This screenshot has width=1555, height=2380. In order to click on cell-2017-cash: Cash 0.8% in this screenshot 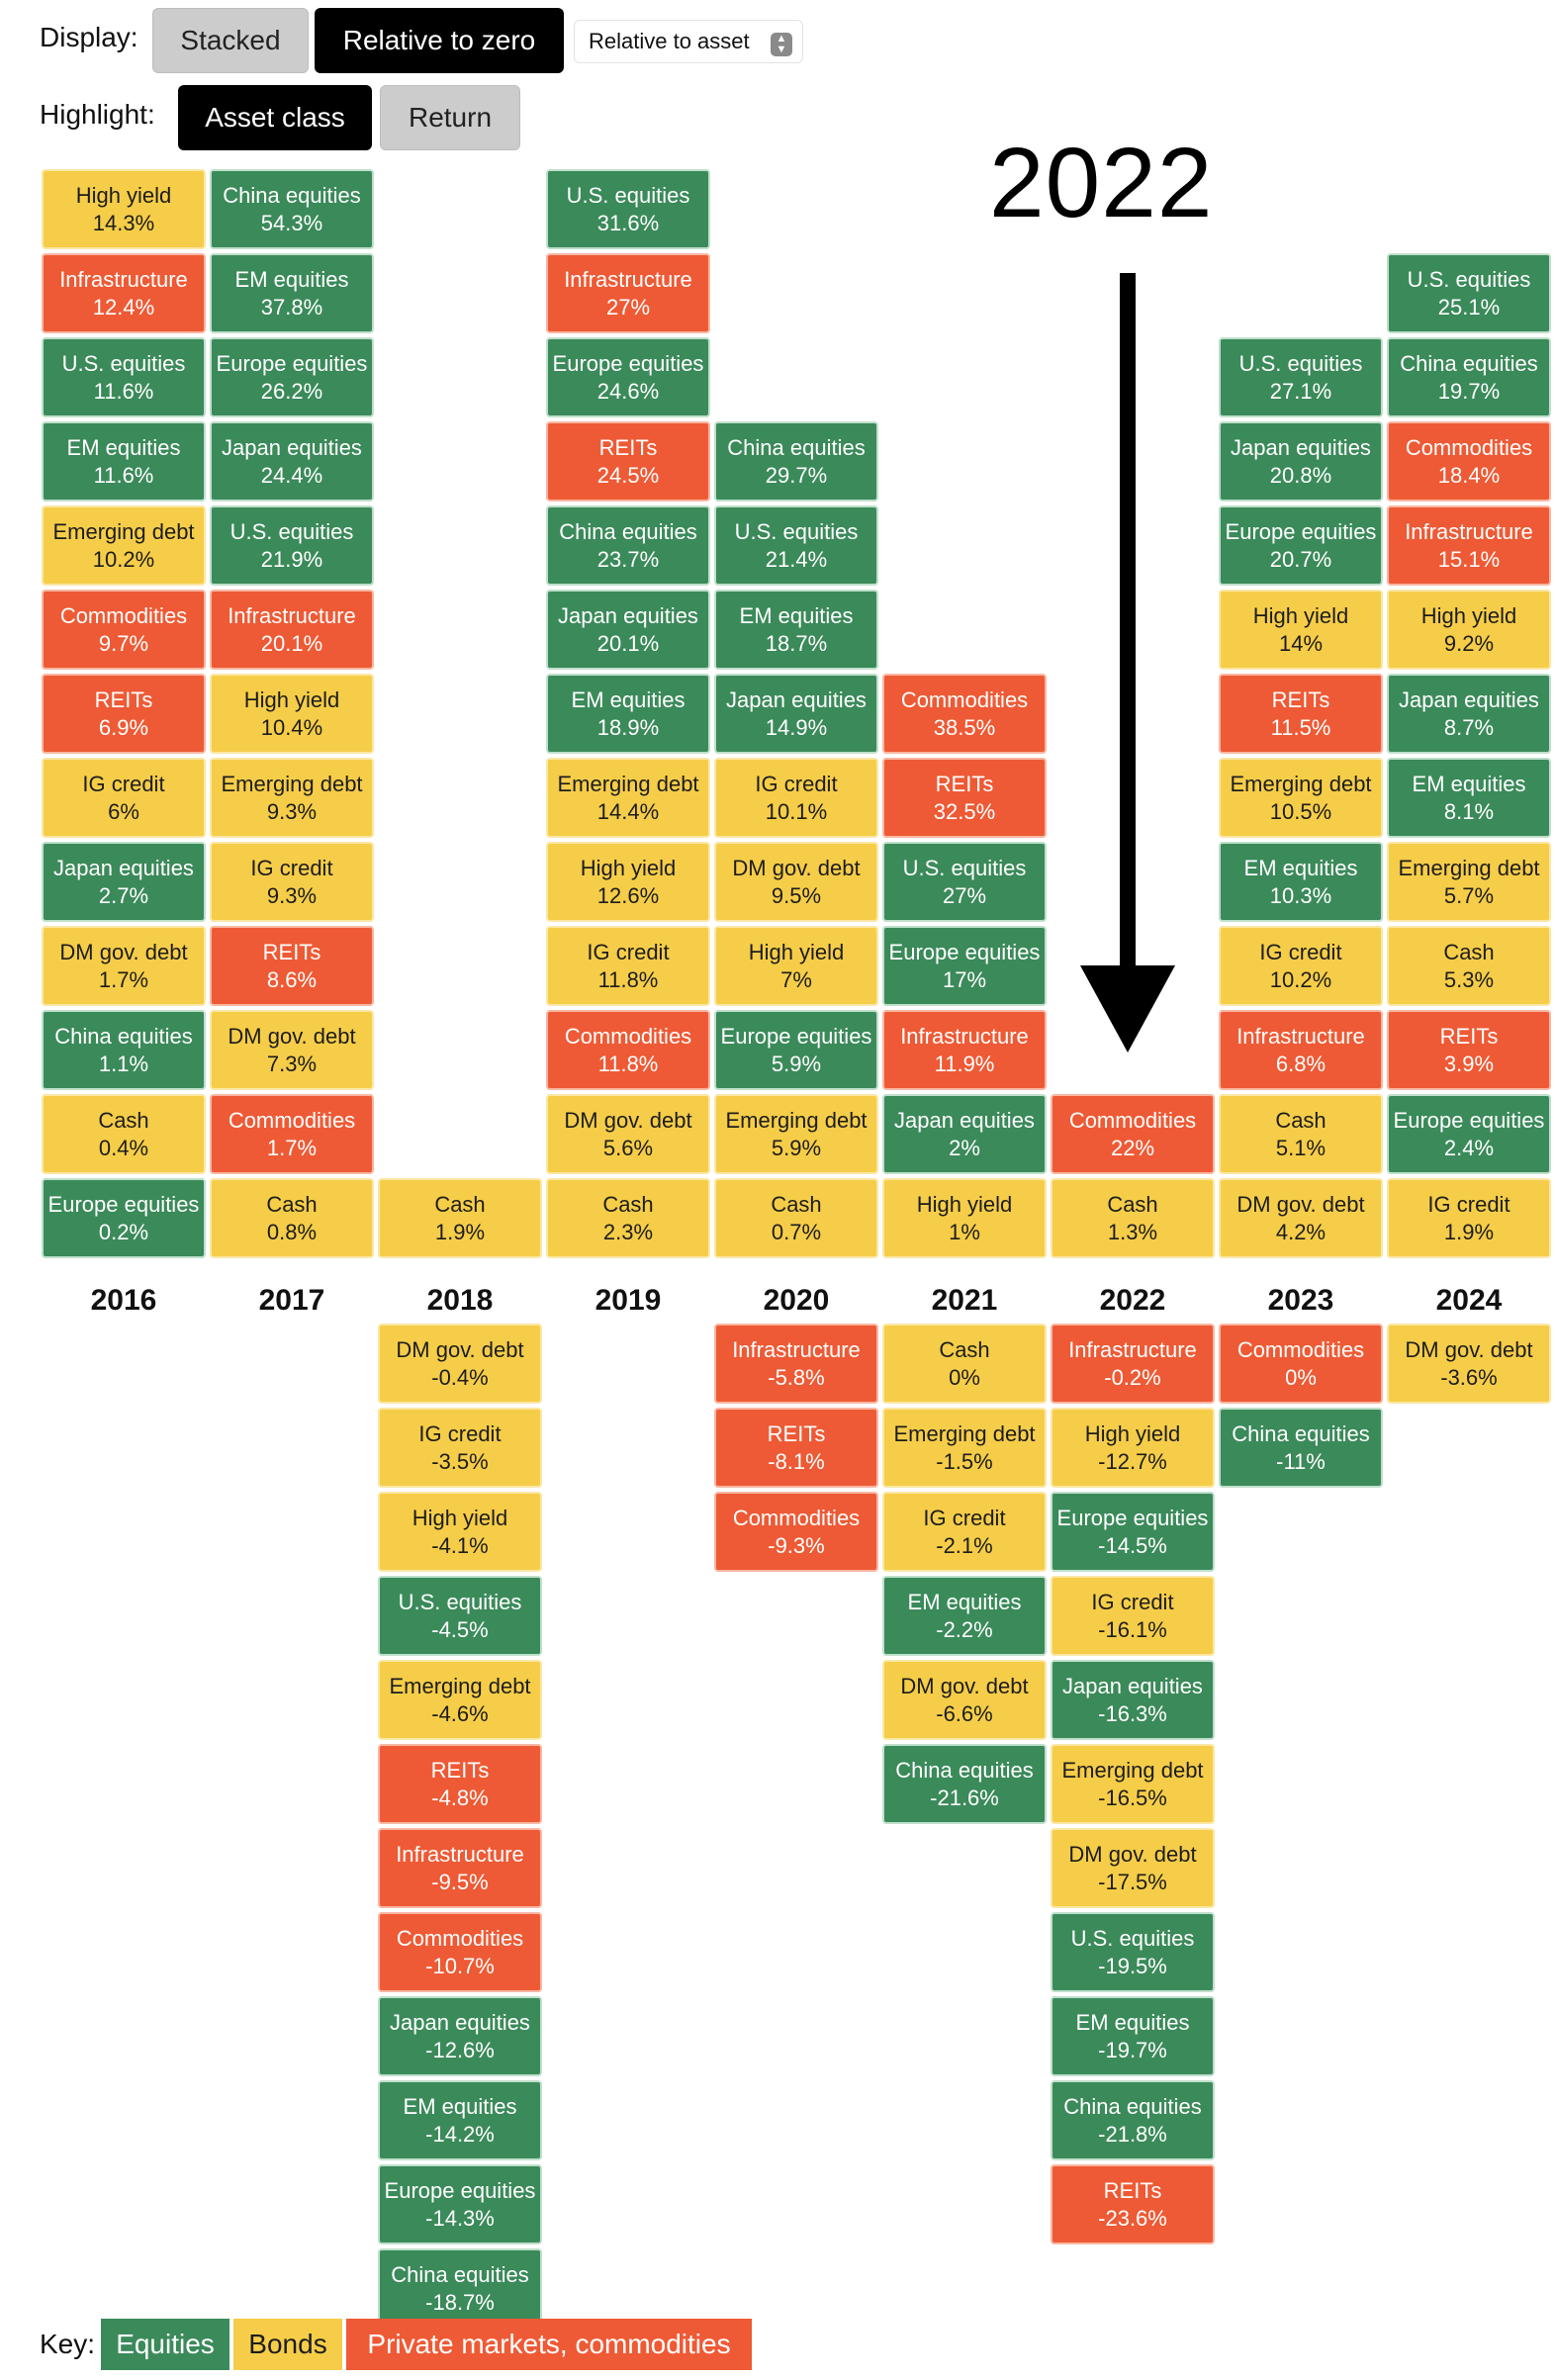, I will do `click(292, 1218)`.